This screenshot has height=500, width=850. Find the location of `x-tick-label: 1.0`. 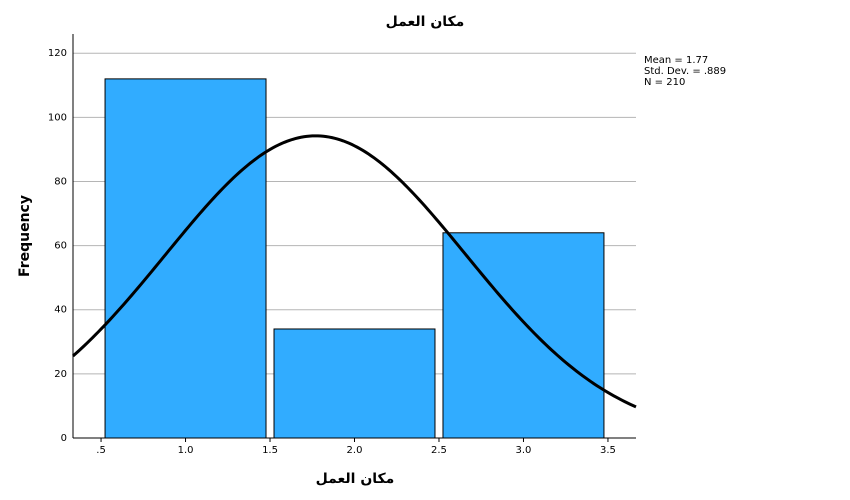

x-tick-label: 1.0 is located at coordinates (186, 450).